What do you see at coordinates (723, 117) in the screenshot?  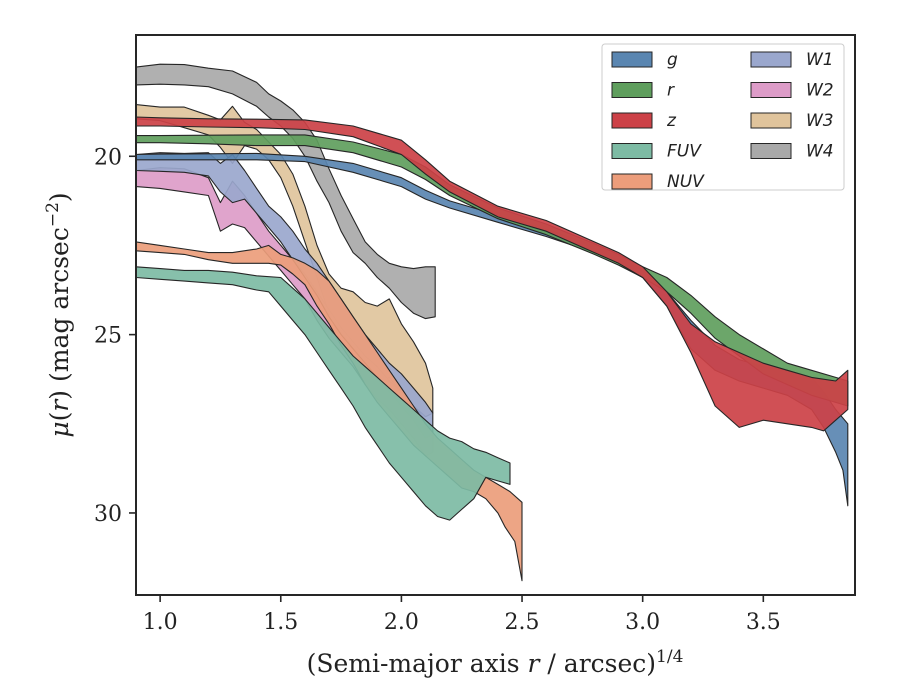 I see `legend: grz FUV NUV W1 W2 W3 W4` at bounding box center [723, 117].